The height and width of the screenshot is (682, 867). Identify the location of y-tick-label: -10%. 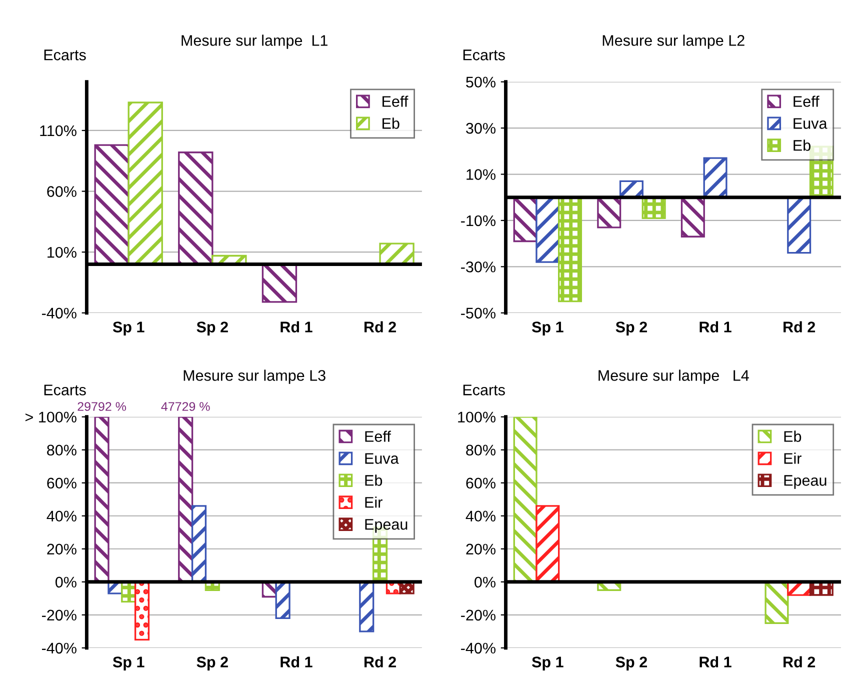
(478, 220).